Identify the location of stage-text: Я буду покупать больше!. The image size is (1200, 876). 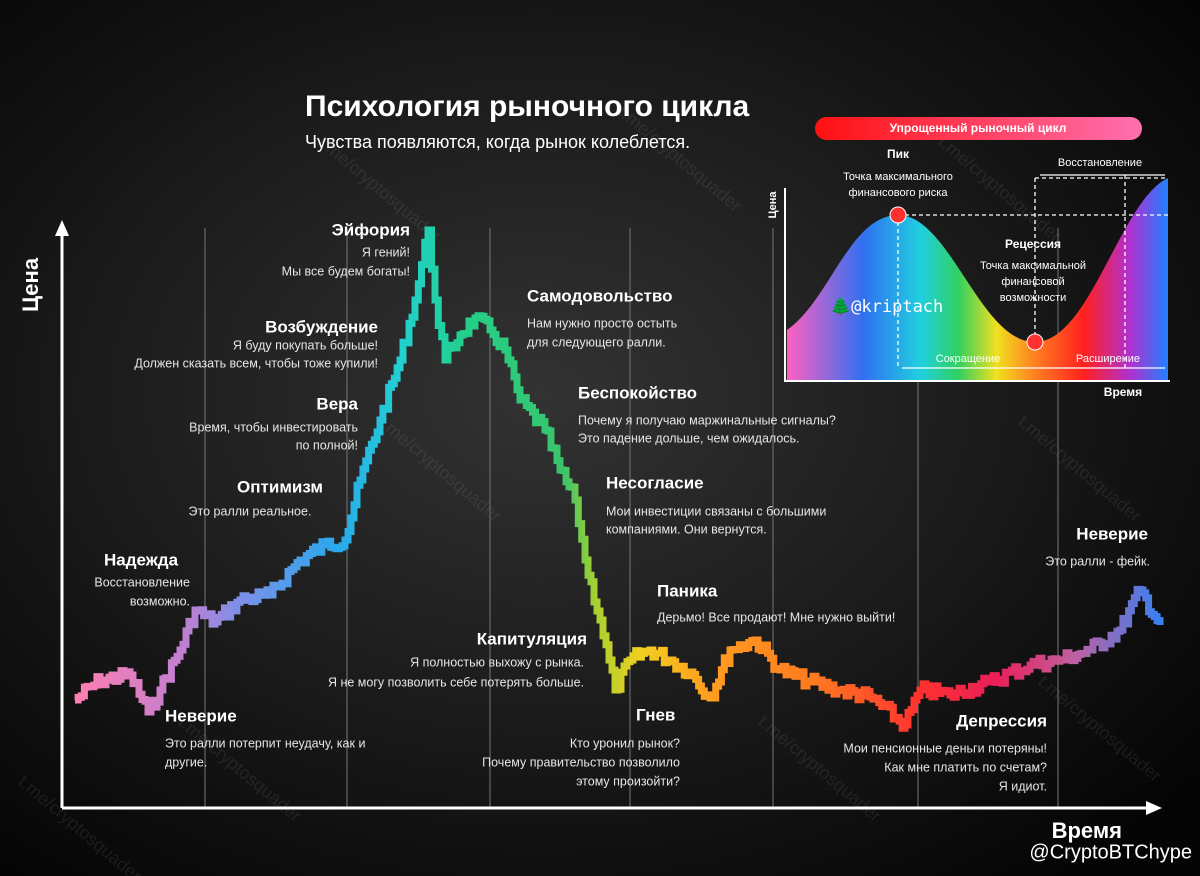
(305, 345).